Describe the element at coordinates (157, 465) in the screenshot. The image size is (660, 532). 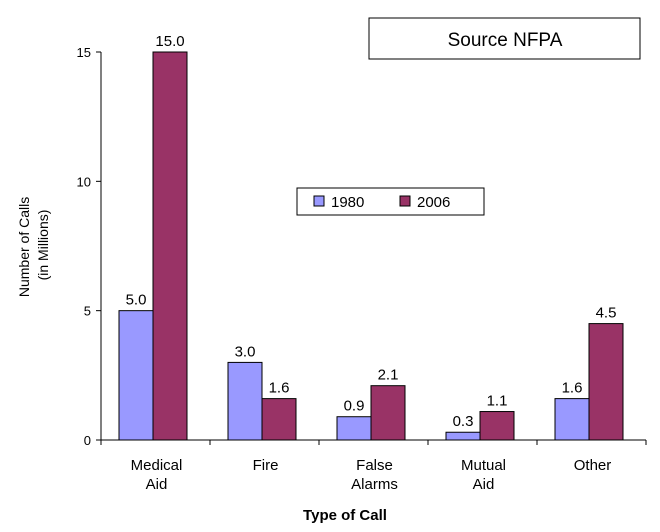
I see `category-label-0-line-0: Medical` at that location.